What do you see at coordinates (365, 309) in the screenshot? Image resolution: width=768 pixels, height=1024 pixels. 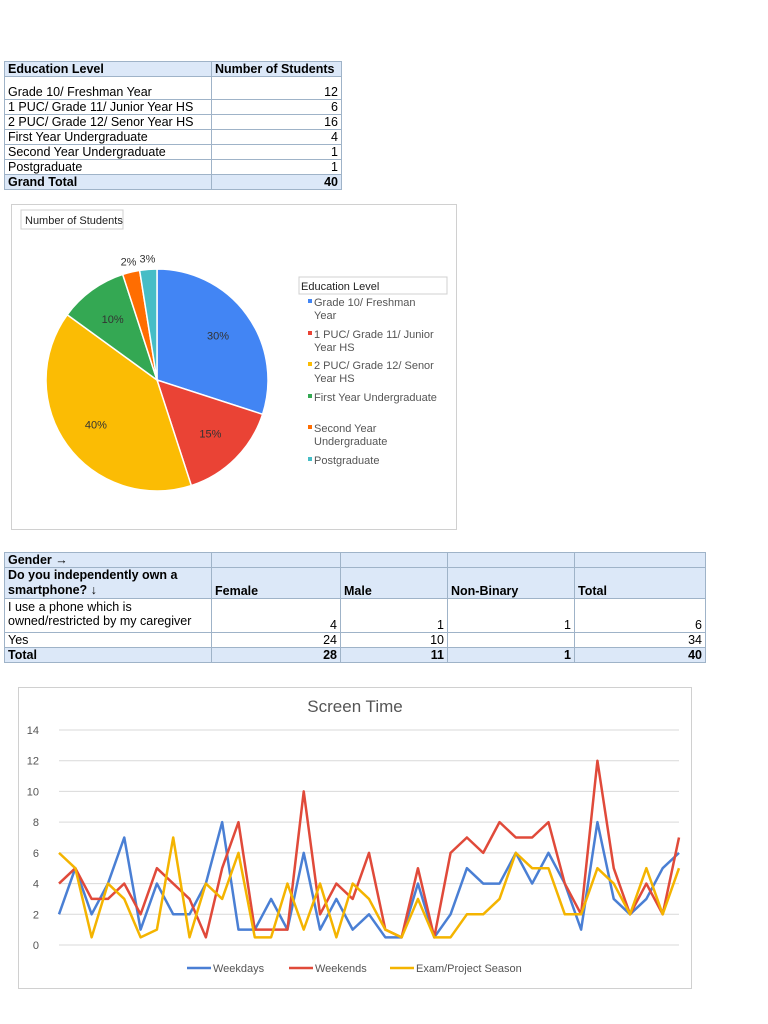 I see `legend-label: Grade 10/ Freshman Year` at bounding box center [365, 309].